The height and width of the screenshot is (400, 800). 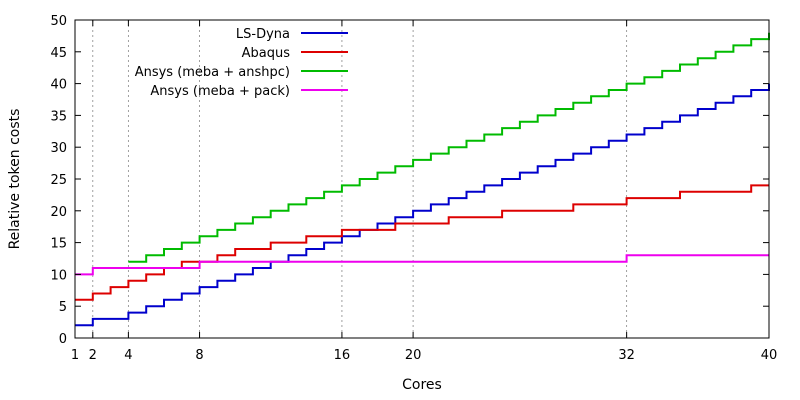 What do you see at coordinates (128, 355) in the screenshot?
I see `x-tick-label: 4` at bounding box center [128, 355].